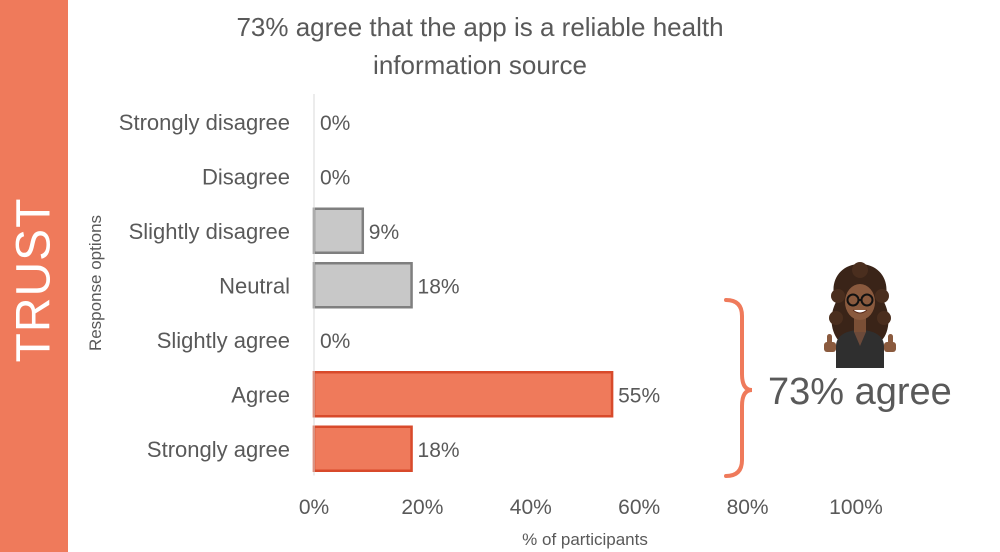 The width and height of the screenshot is (1000, 552). Describe the element at coordinates (254, 285) in the screenshot. I see `category-label: Neutral` at that location.